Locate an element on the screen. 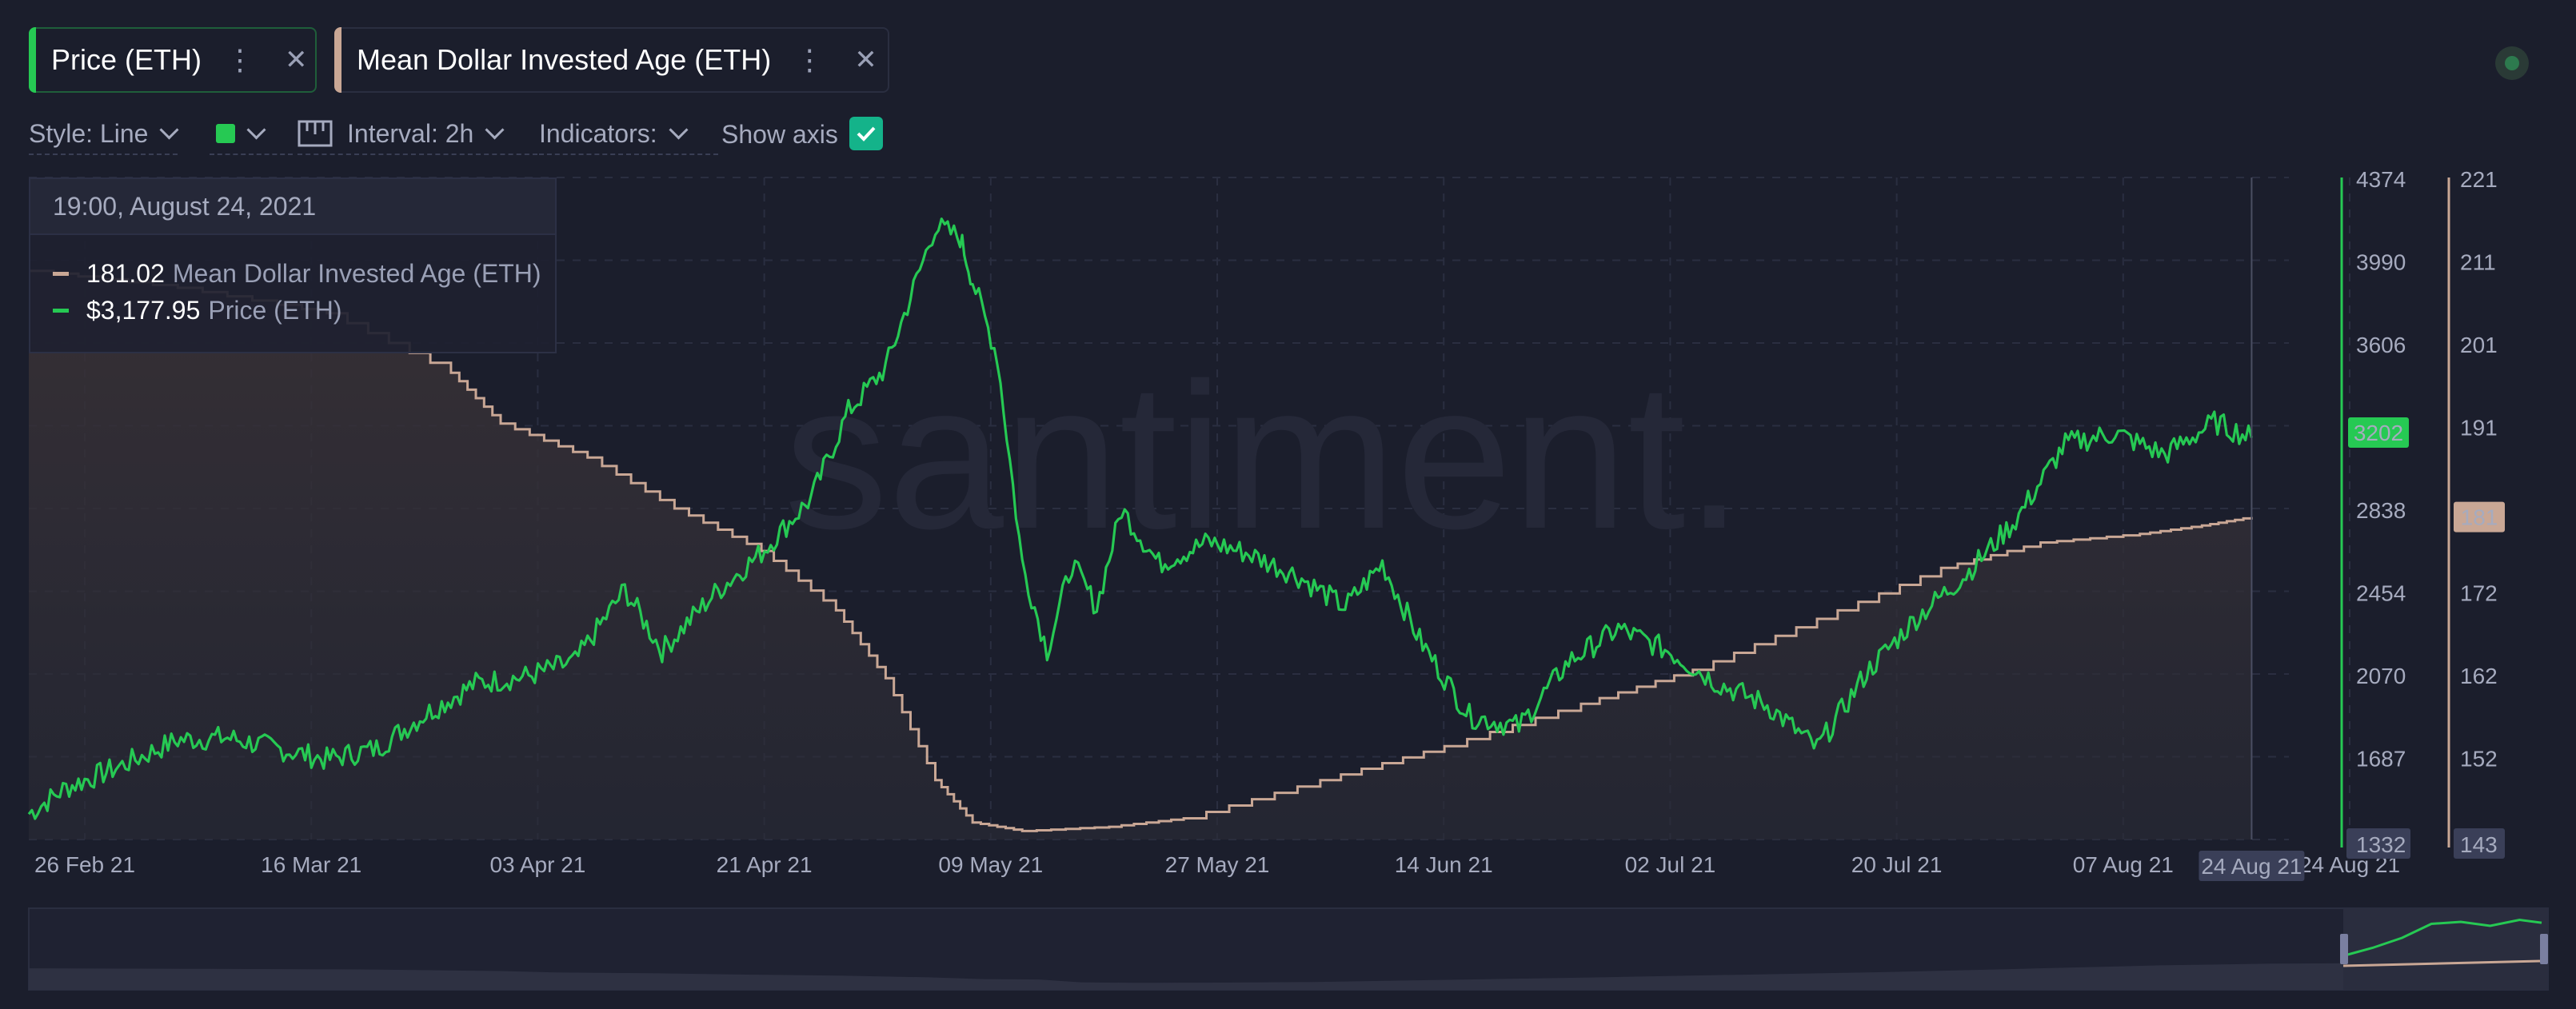 The image size is (2576, 1009). x-tick-label: 27 May 21 is located at coordinates (1218, 864).